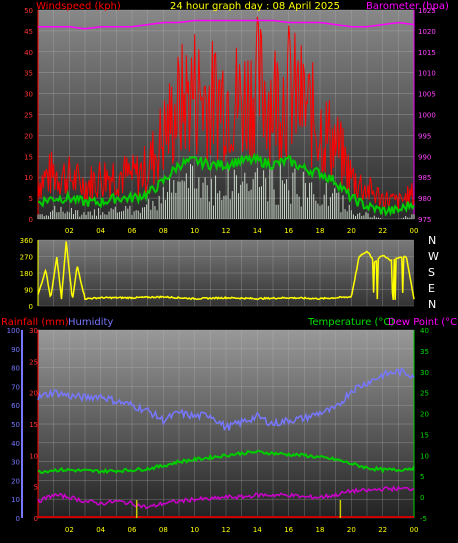  What do you see at coordinates (424, 331) in the screenshot?
I see `temp-tick-label: 40` at bounding box center [424, 331].